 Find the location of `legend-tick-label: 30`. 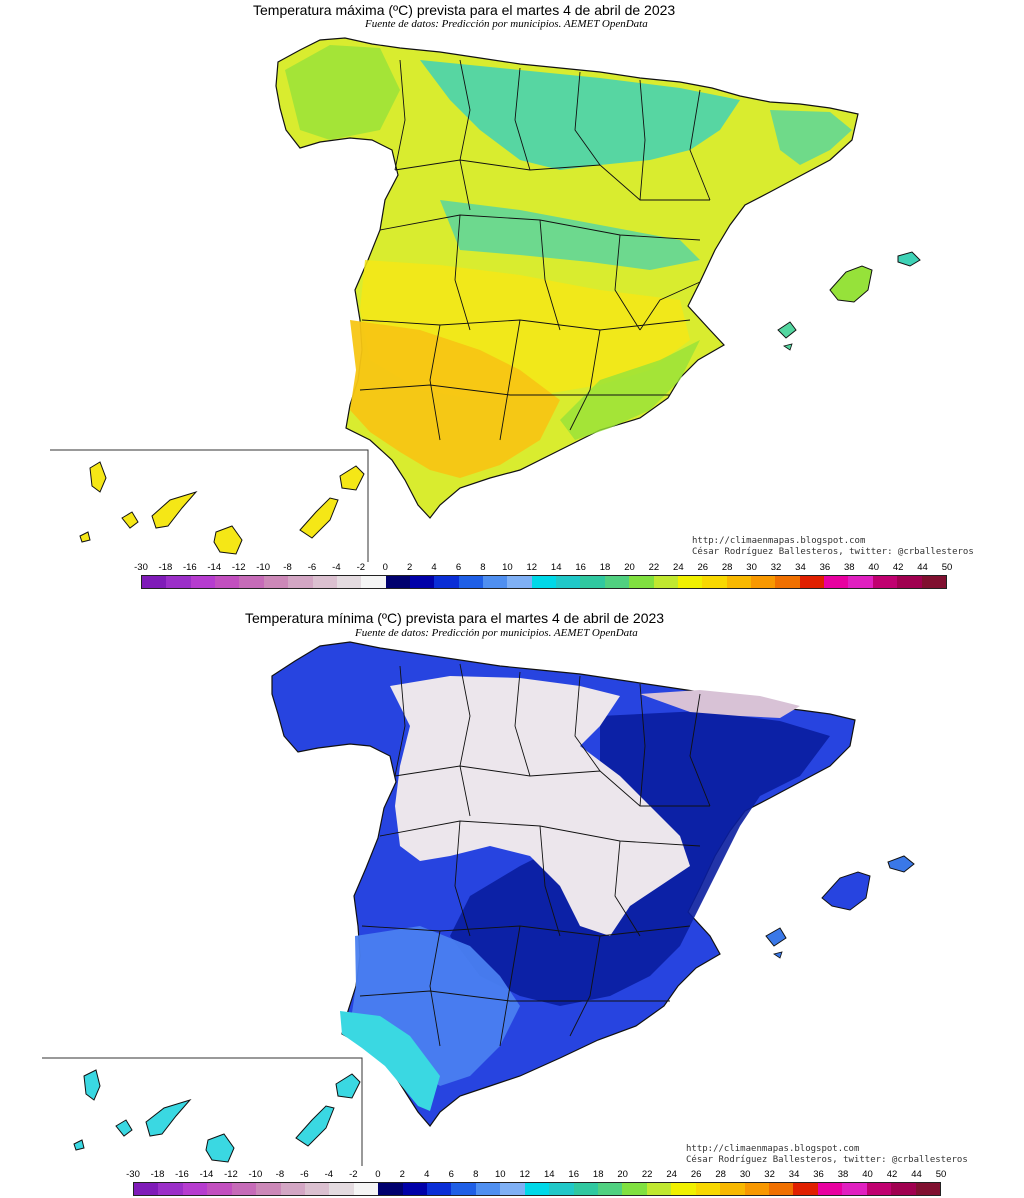

legend-tick-label: 30 is located at coordinates (745, 1174).